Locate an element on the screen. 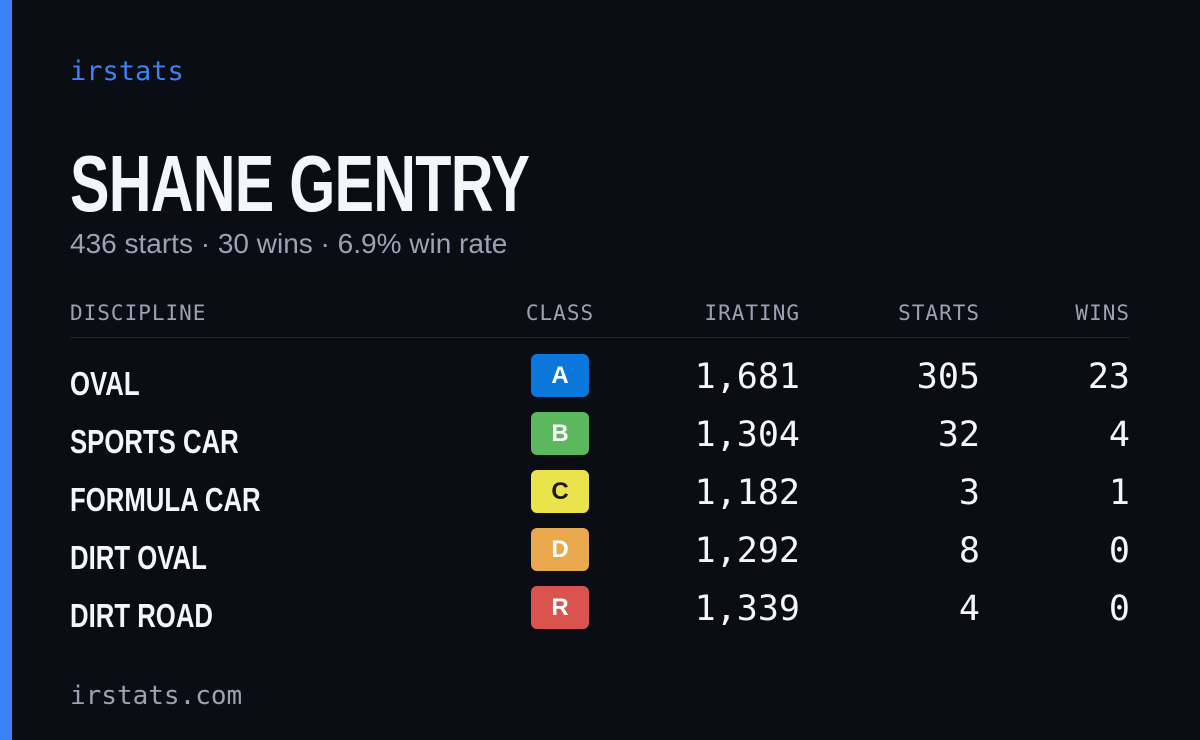  summary: 436 starts · 30 wins · 6.9% win rate is located at coordinates (289, 243).